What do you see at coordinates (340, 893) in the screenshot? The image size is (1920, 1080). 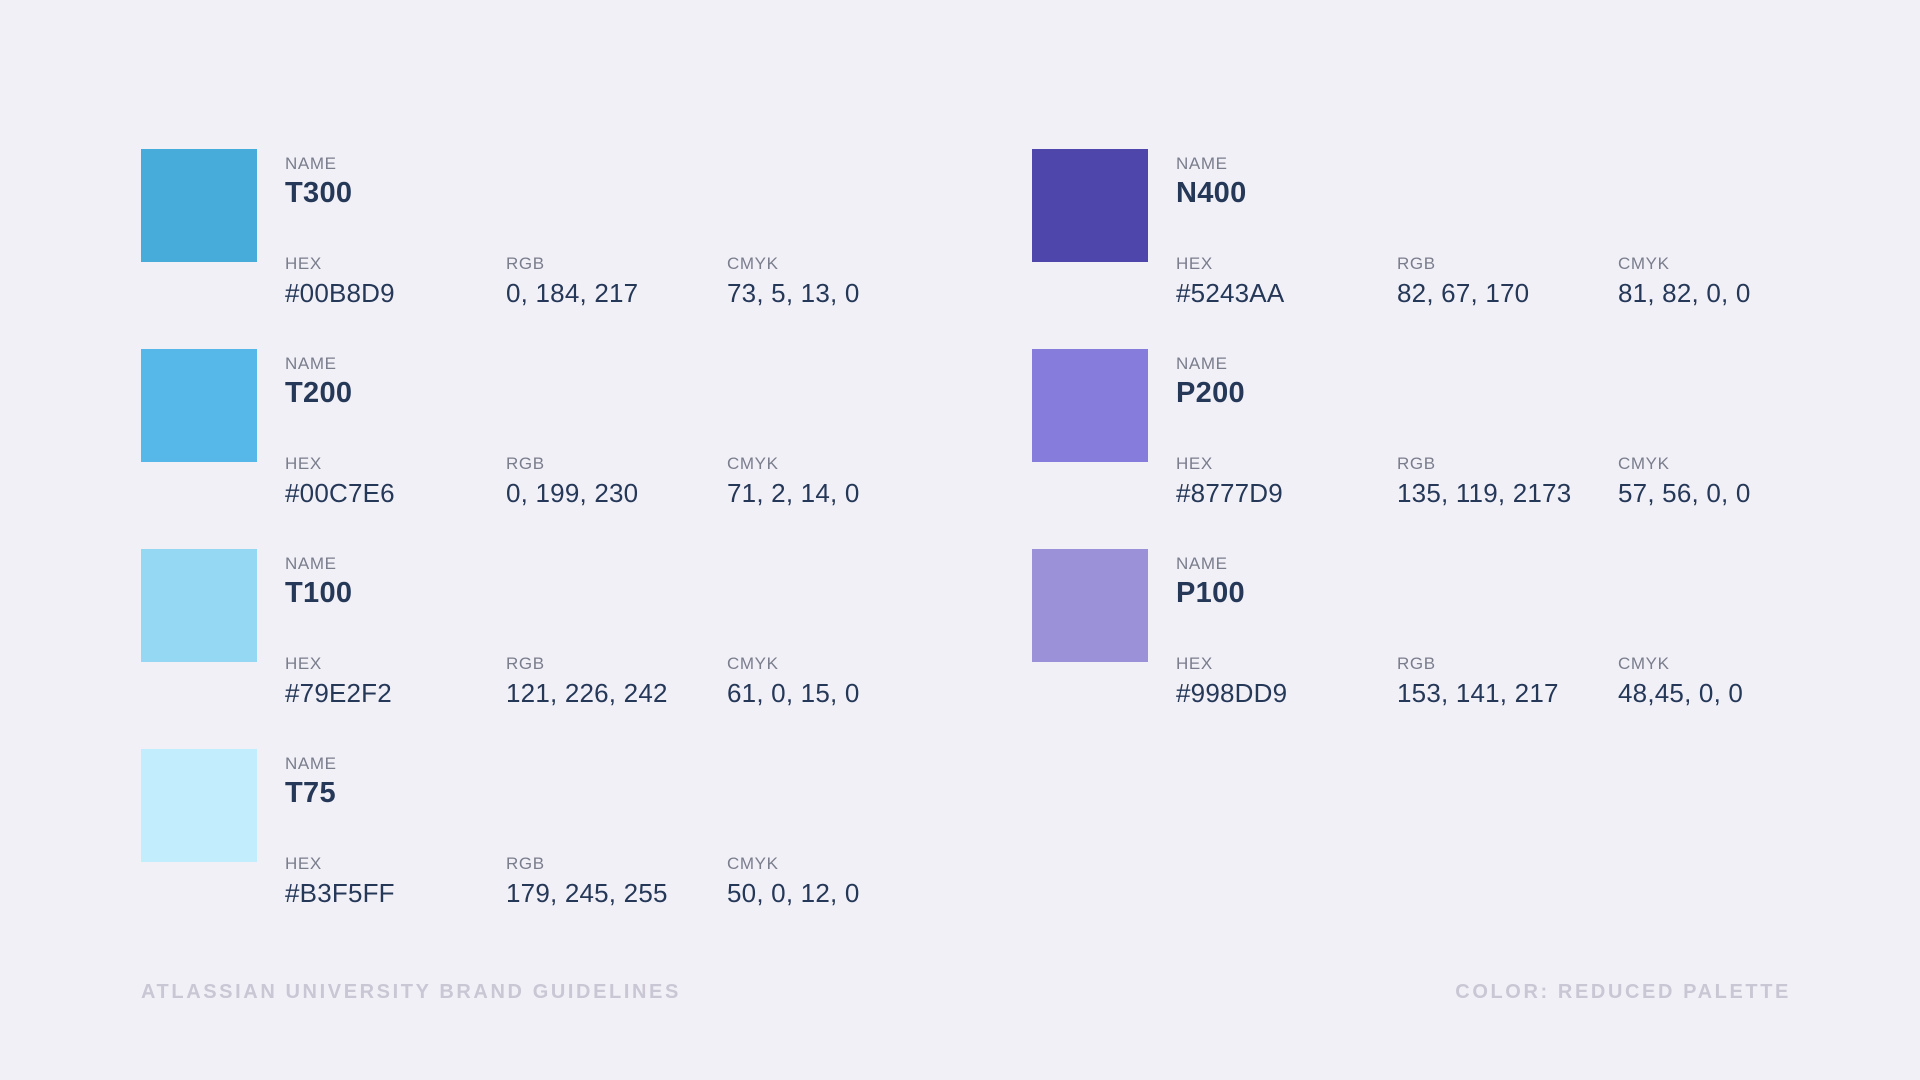 I see `hex-value: #B3F5FF` at bounding box center [340, 893].